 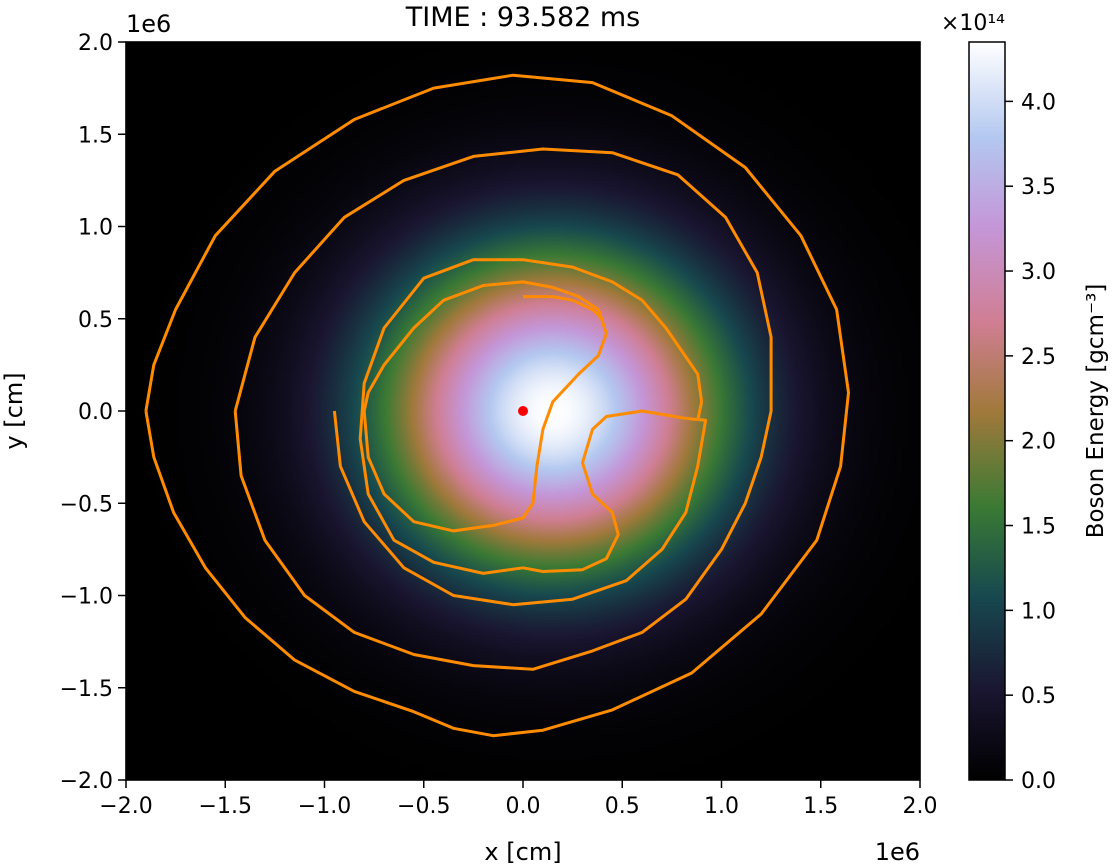 I want to click on x-tick-label: 0.5, so click(x=622, y=806).